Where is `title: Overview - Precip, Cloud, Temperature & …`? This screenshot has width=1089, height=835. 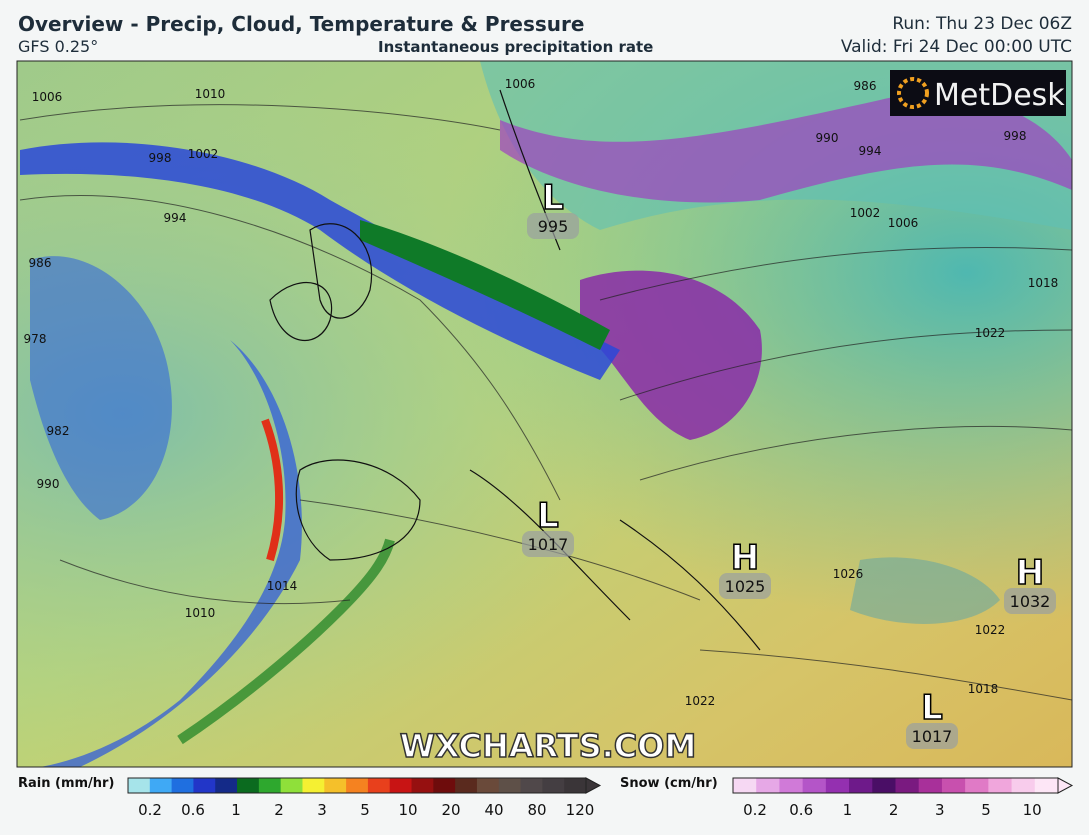
title: Overview - Precip, Cloud, Temperature & … is located at coordinates (301, 24).